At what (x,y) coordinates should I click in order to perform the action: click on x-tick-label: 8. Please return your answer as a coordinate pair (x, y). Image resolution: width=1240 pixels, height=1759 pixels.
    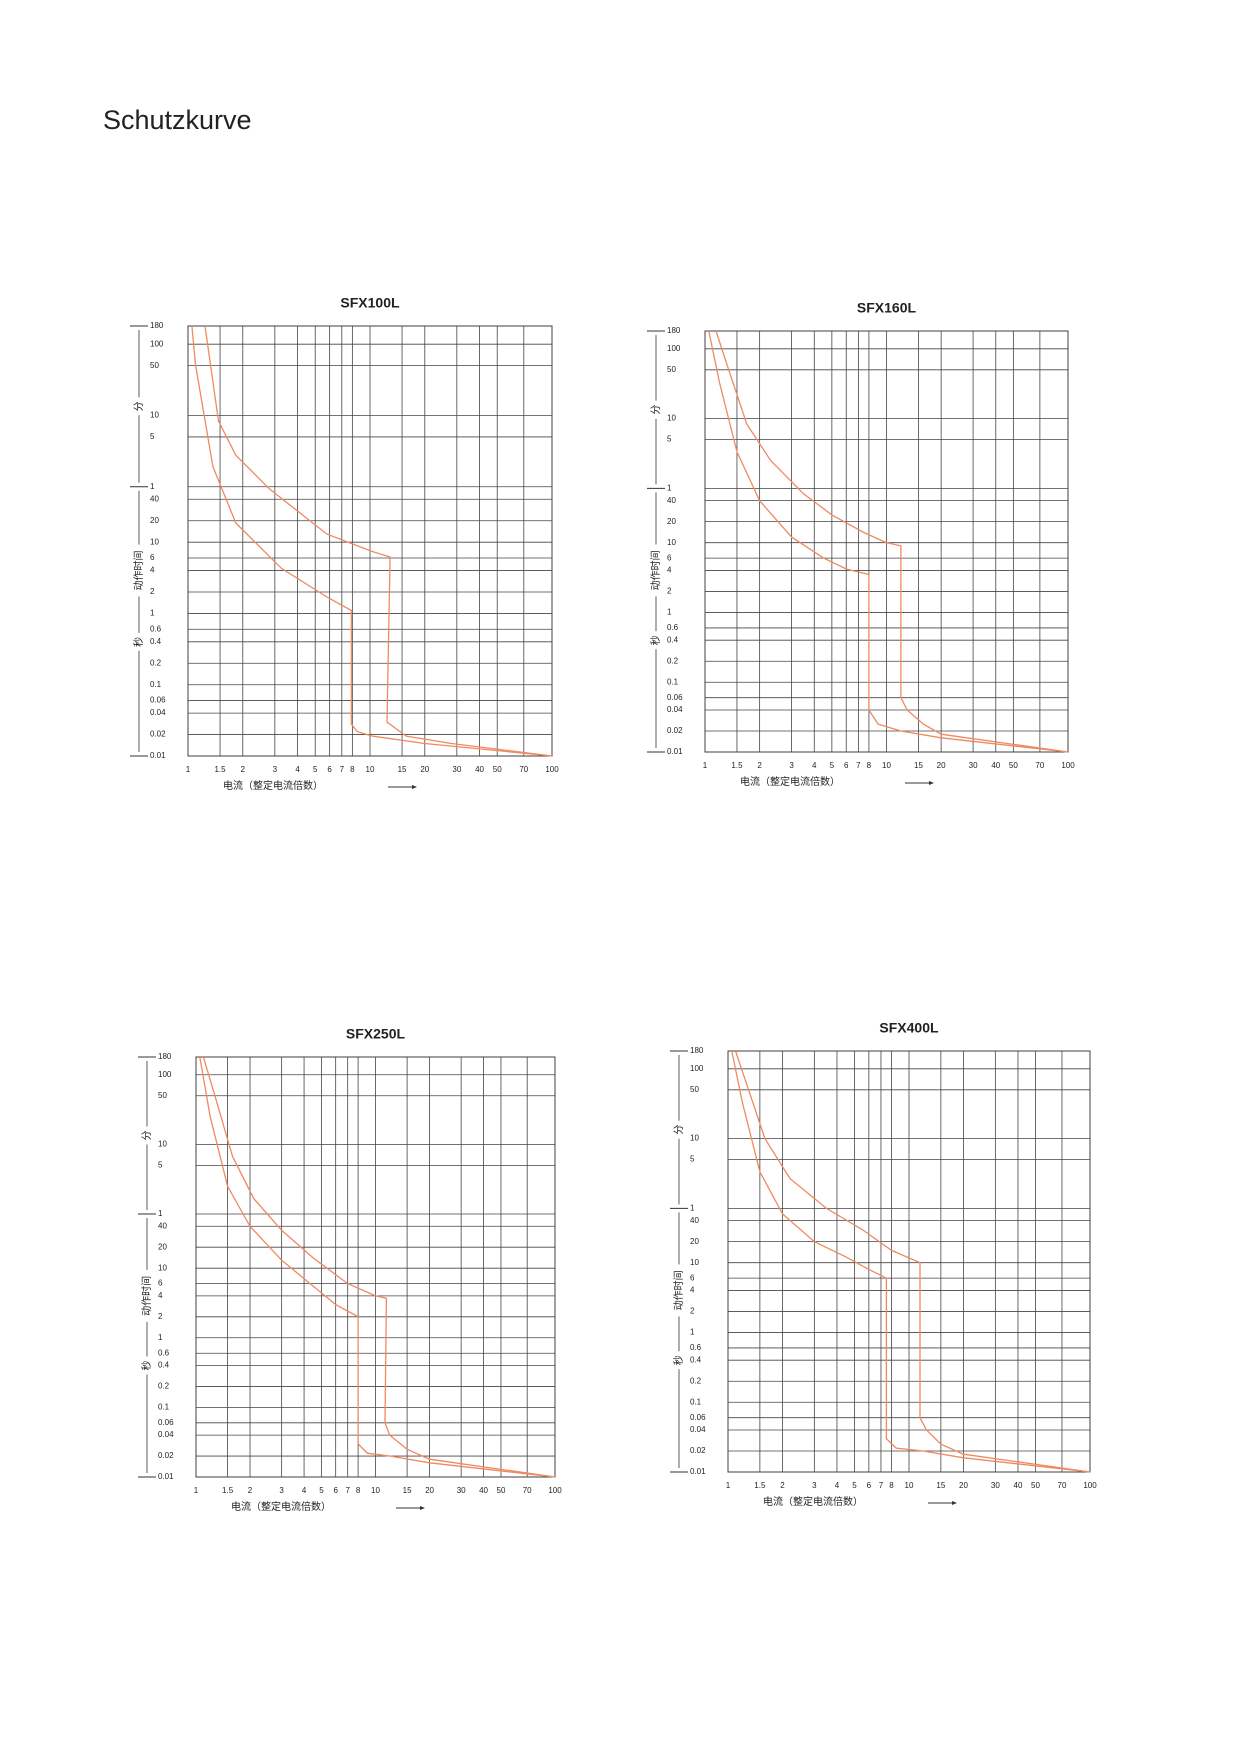
    Looking at the image, I should click on (891, 1485).